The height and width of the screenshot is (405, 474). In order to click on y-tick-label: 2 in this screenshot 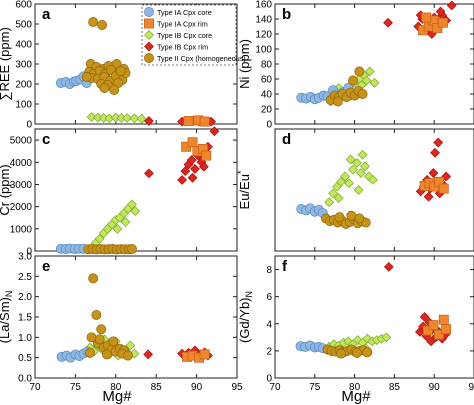, I will do `click(269, 351)`.